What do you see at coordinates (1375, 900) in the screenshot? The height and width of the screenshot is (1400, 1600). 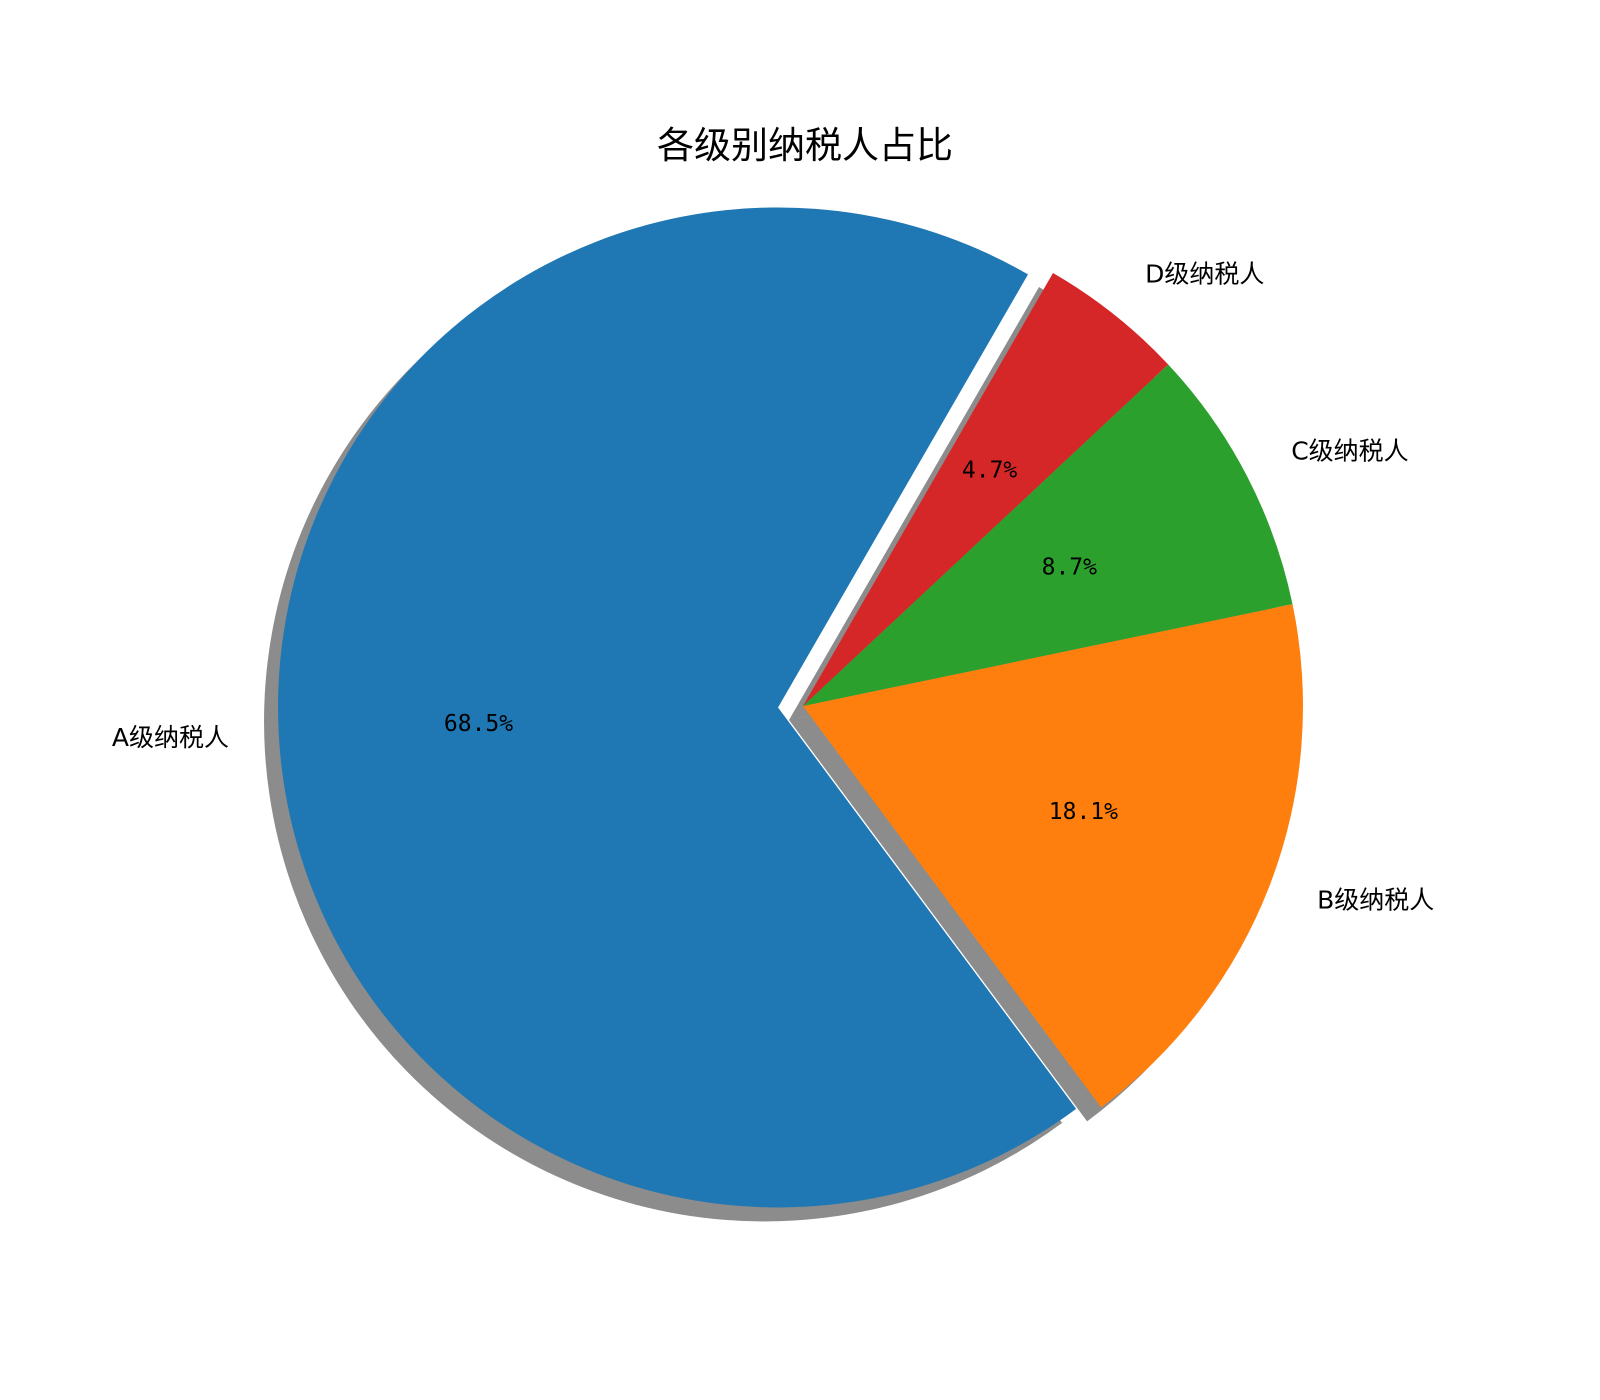 I see `slice-label-b: B级纳税人` at bounding box center [1375, 900].